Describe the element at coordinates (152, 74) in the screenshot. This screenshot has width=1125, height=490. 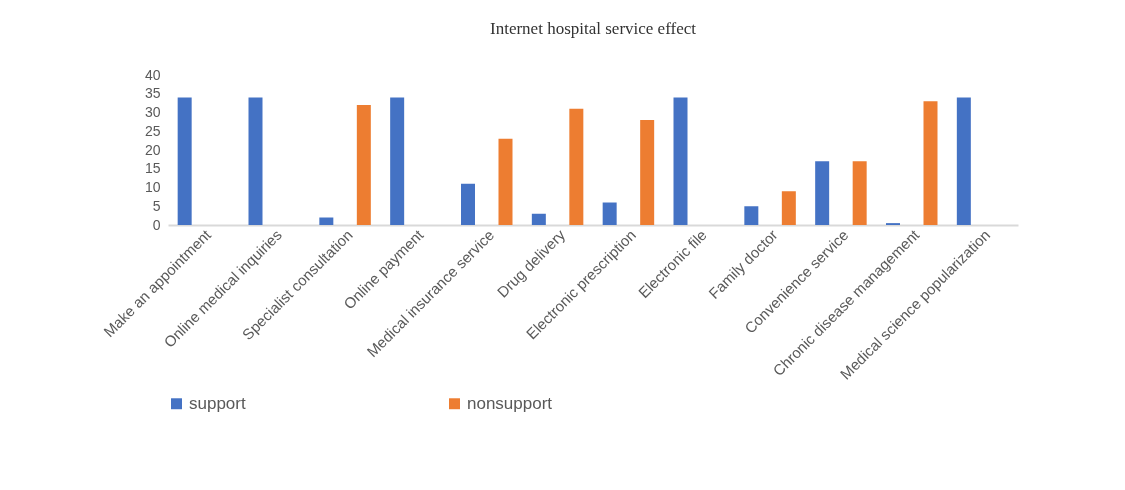
I see `y-tick-label: 40` at that location.